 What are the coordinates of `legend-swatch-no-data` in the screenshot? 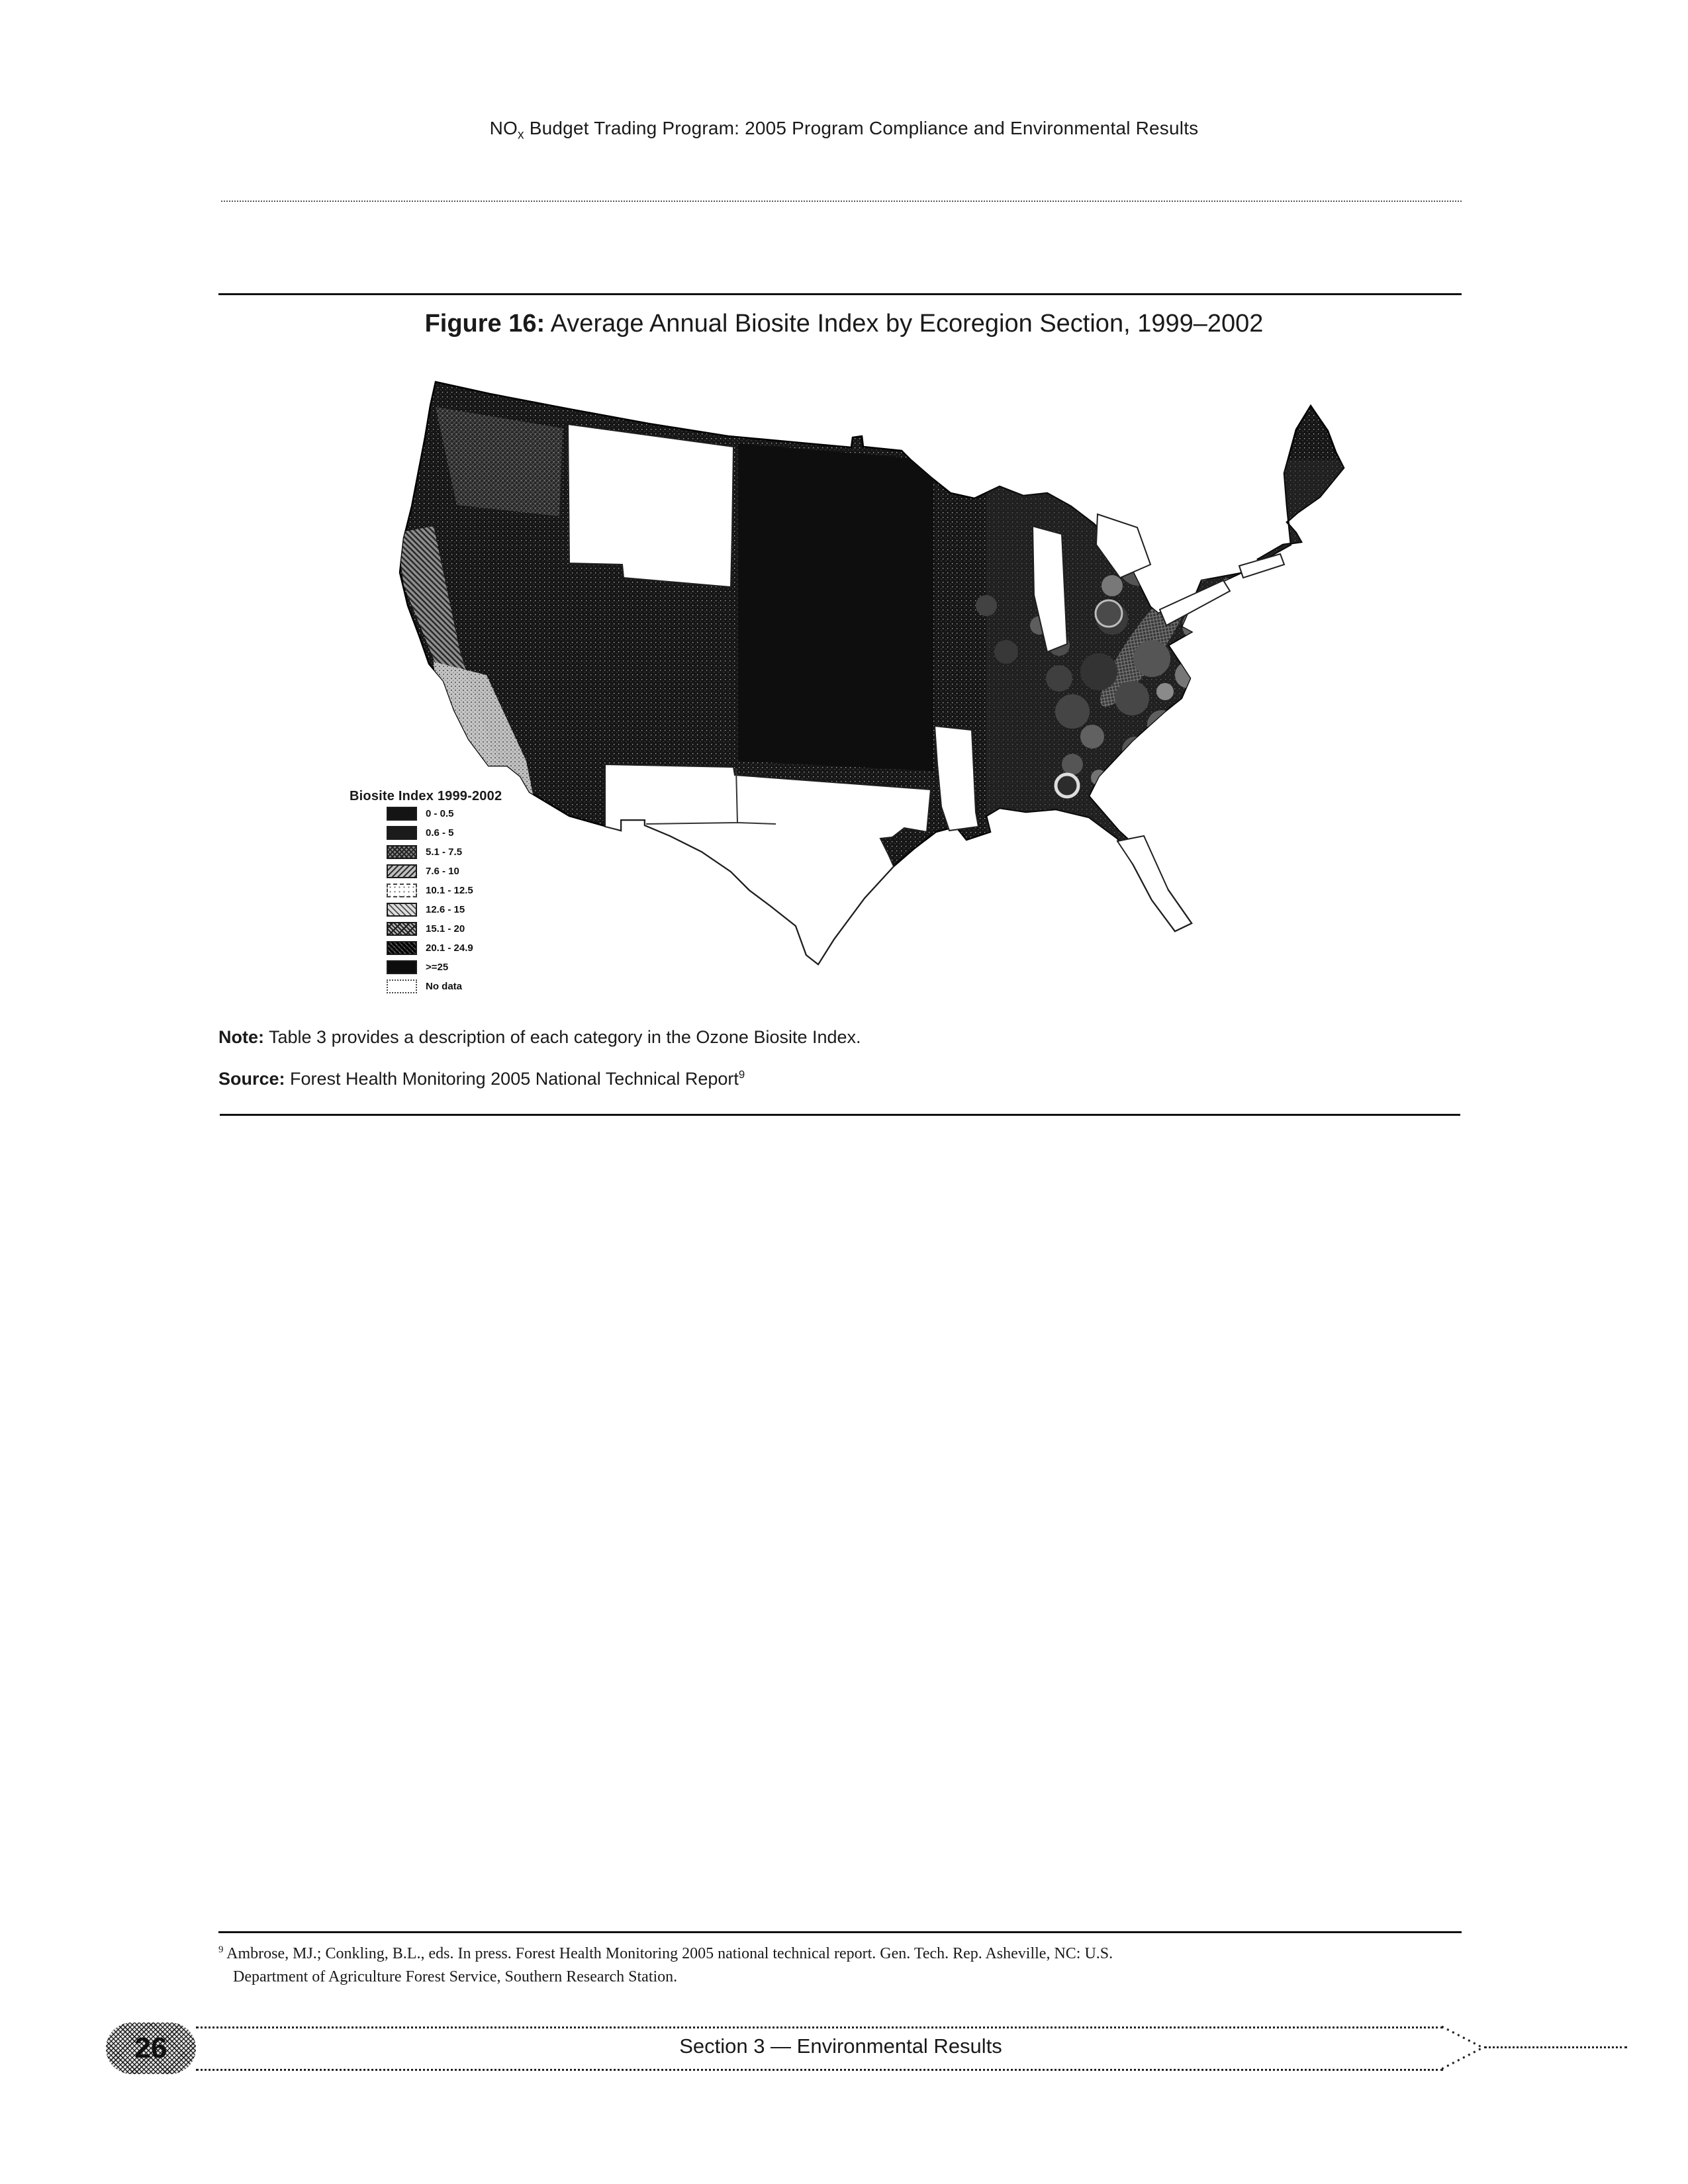 It's located at (402, 986).